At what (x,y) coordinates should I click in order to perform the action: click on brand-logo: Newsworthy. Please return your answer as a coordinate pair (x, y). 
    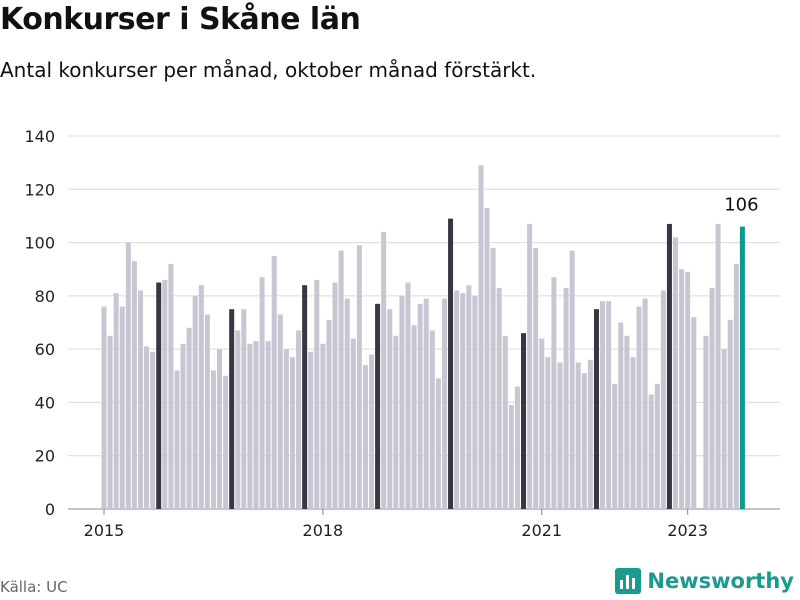
    Looking at the image, I should click on (704, 581).